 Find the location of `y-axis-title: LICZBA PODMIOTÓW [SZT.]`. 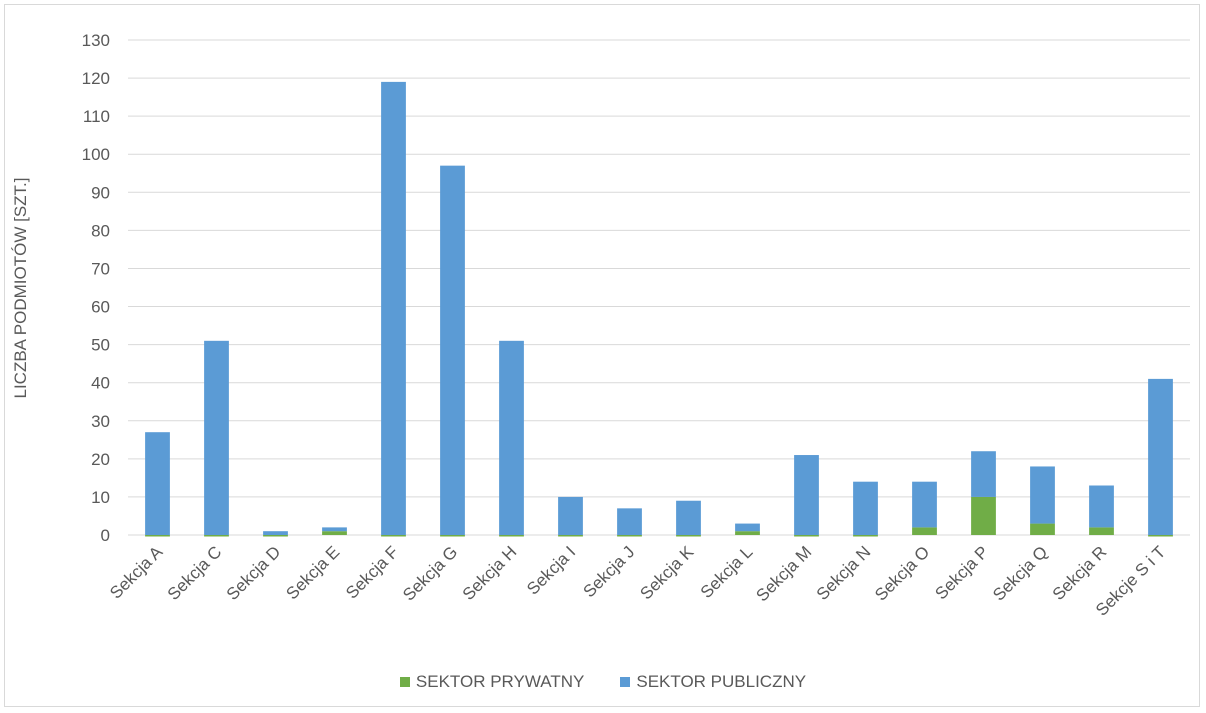

y-axis-title: LICZBA PODMIOTÓW [SZT.] is located at coordinates (20, 287).